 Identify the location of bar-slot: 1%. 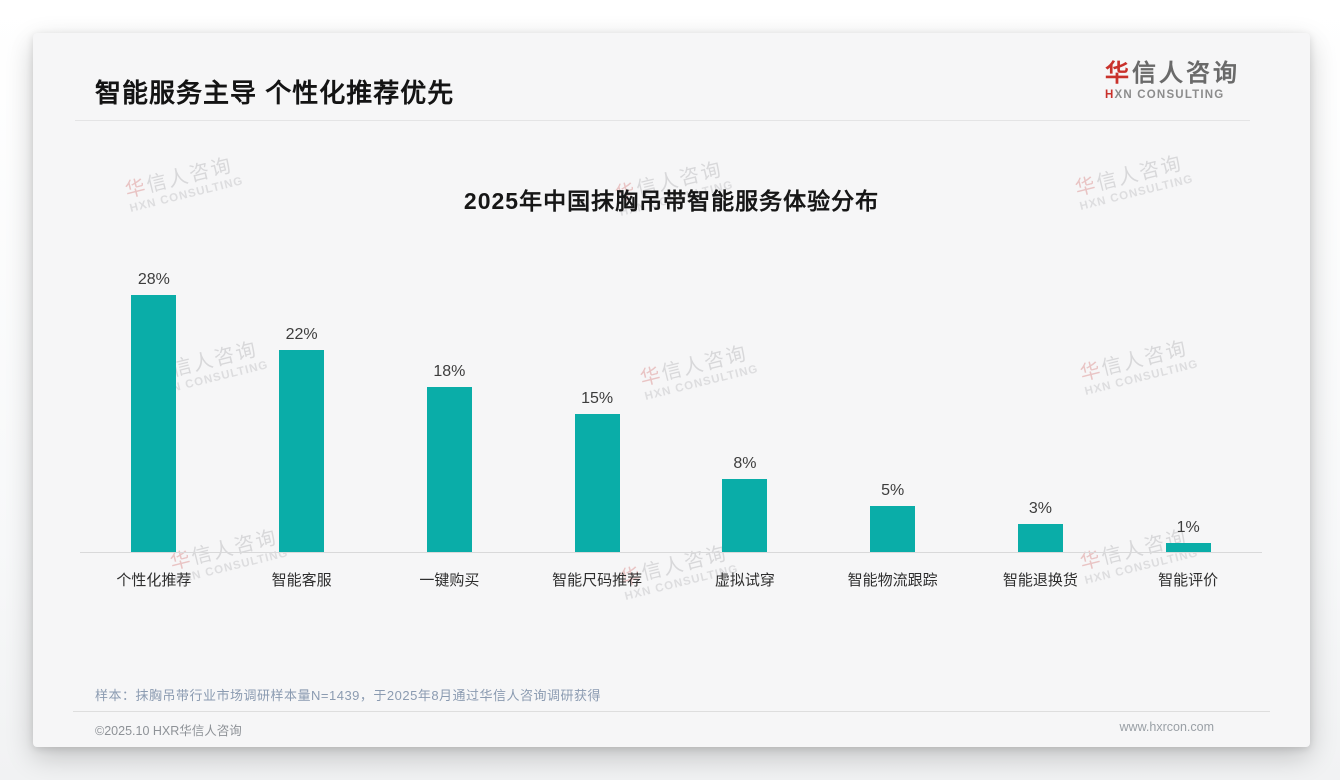
(1188, 535).